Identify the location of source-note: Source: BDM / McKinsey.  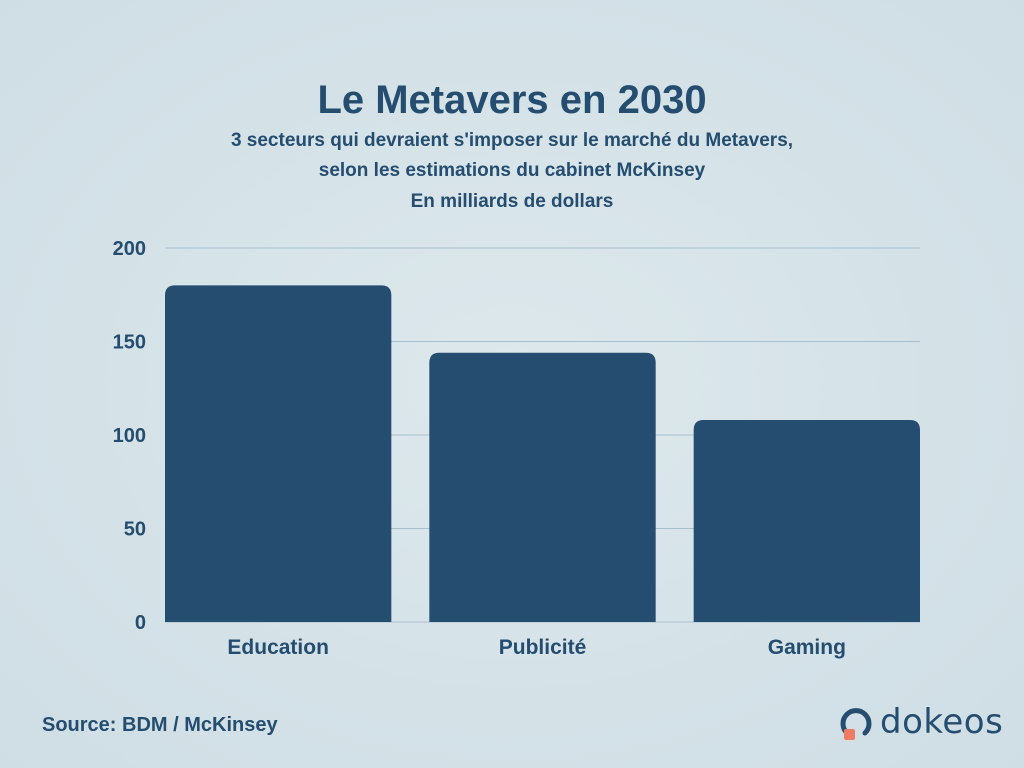
(160, 725).